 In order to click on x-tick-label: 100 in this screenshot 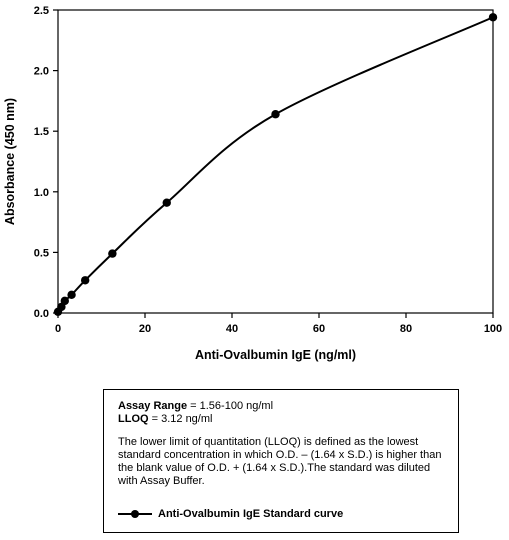, I will do `click(493, 329)`.